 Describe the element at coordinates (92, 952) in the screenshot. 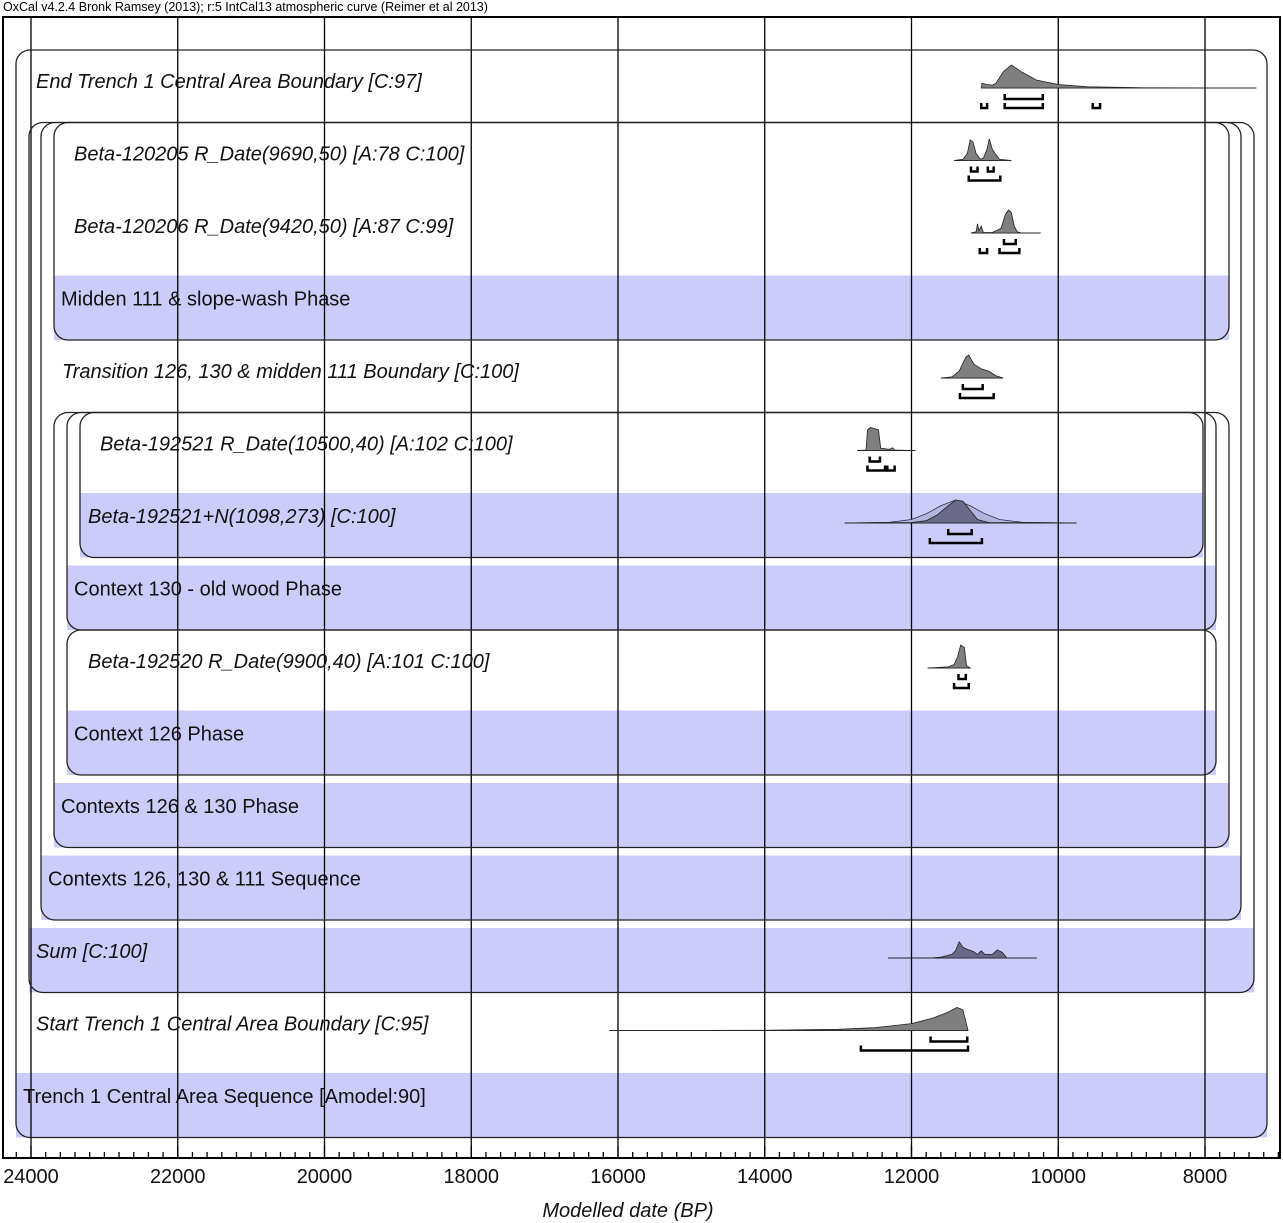

I see `row-label: Sum [C:100]` at that location.